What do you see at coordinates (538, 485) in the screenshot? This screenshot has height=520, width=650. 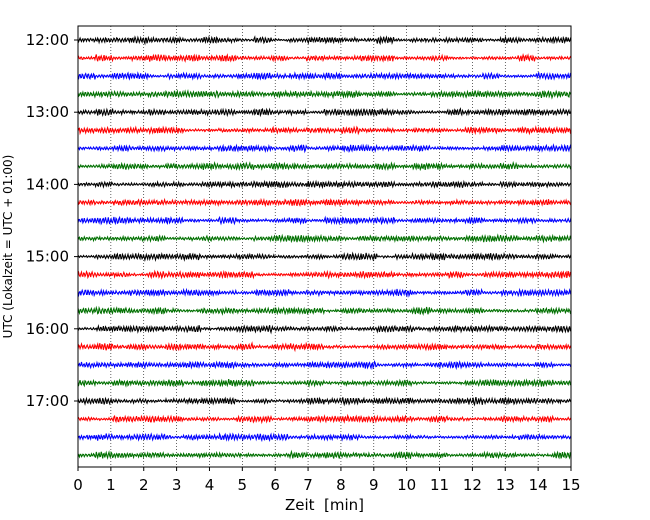 I see `x-tick-label: 14` at bounding box center [538, 485].